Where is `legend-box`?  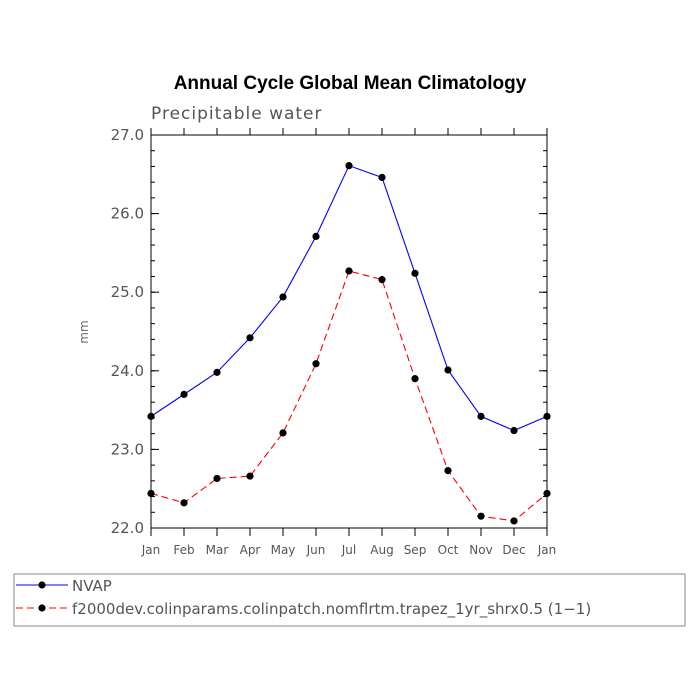 legend-box is located at coordinates (349, 600).